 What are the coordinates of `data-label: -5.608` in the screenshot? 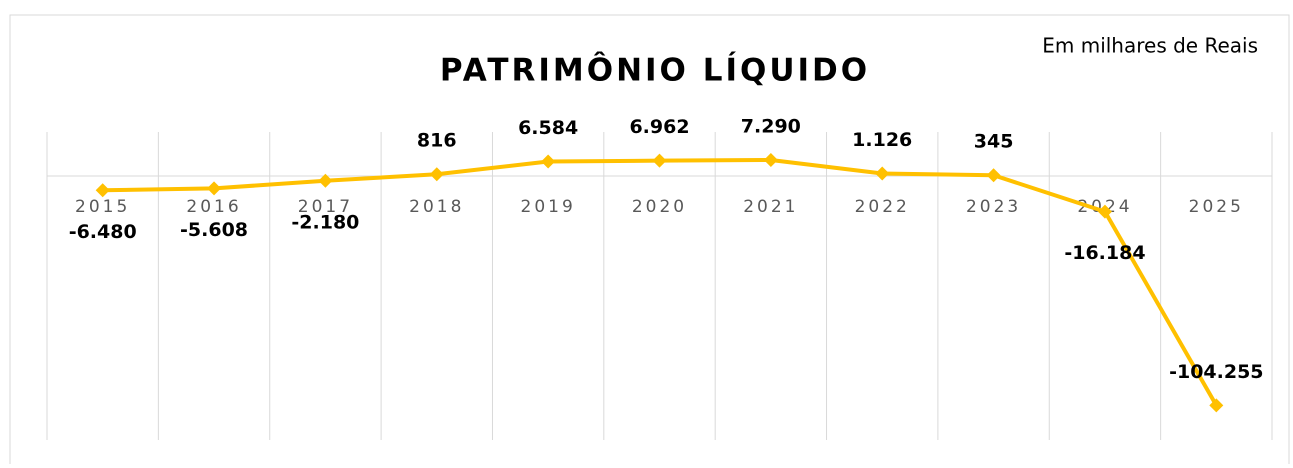 It's located at (214, 230).